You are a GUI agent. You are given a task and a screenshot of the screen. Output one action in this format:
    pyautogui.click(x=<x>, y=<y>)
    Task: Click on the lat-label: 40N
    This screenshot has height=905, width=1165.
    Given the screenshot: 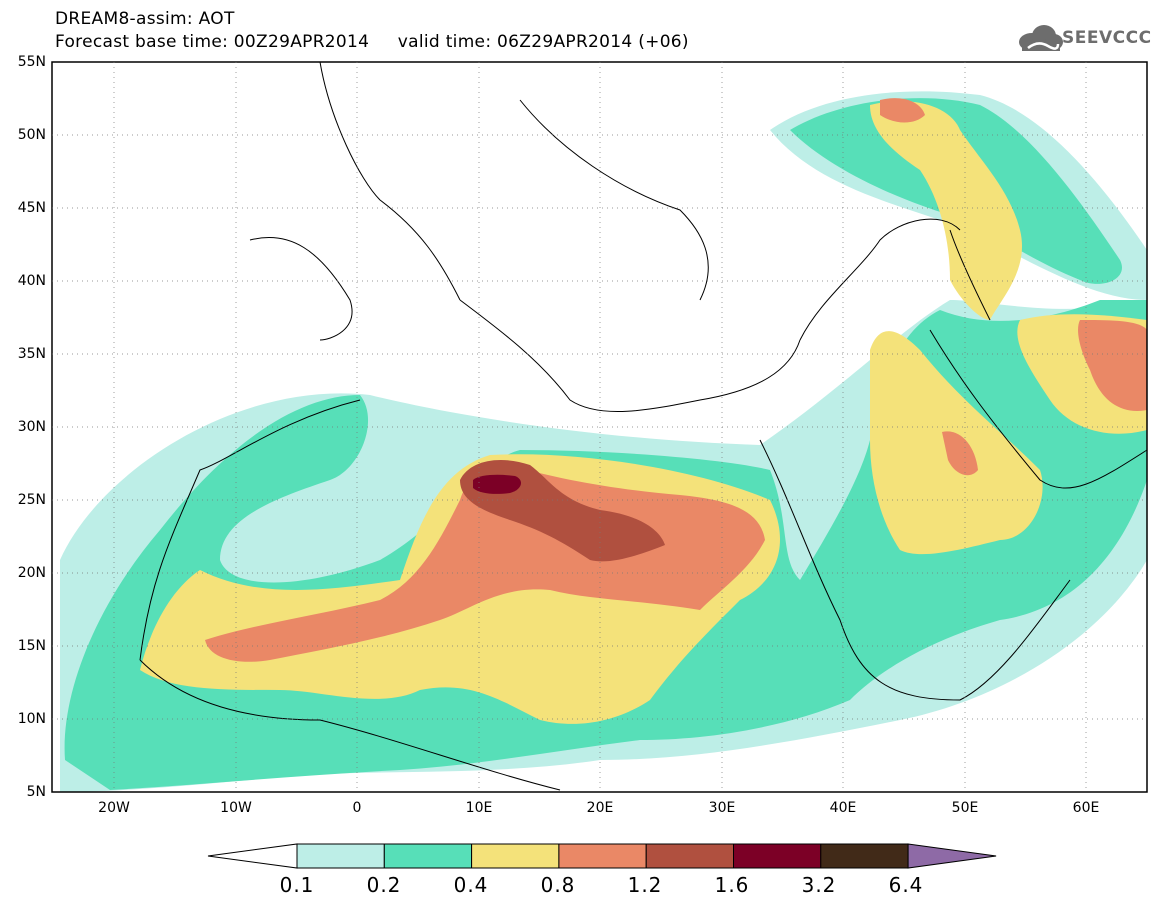 What is the action you would take?
    pyautogui.click(x=31, y=281)
    